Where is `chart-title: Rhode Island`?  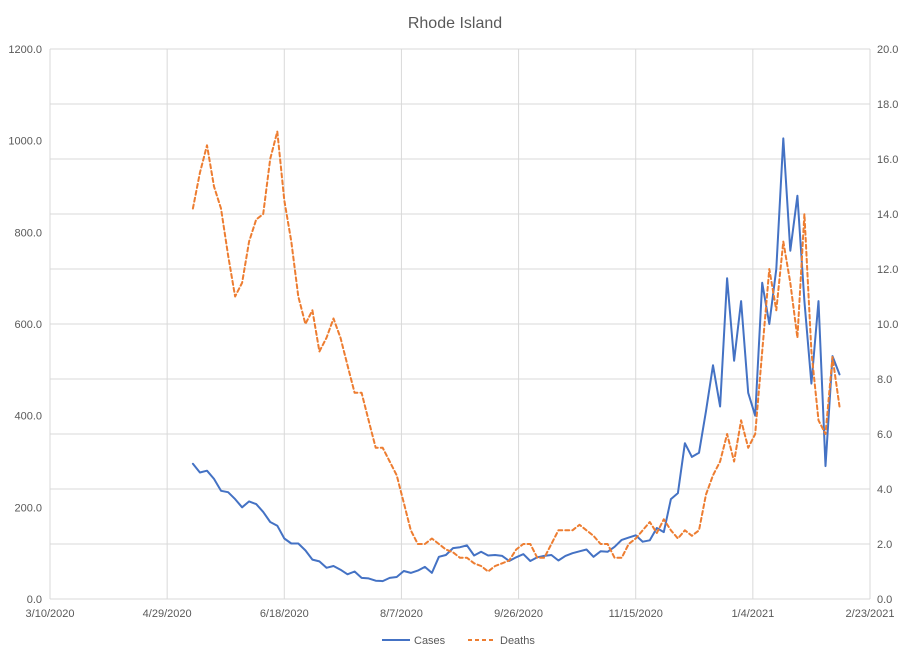
chart-title: Rhode Island is located at coordinates (455, 23).